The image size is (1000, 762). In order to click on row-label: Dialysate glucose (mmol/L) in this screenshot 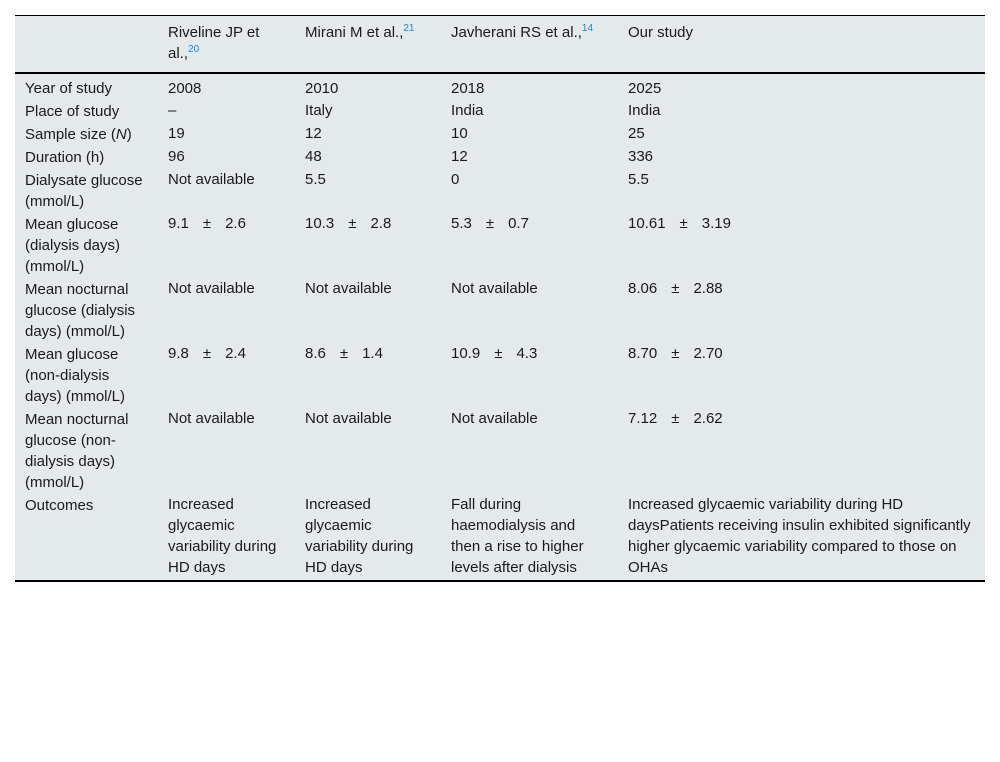, I will do `click(84, 191)`.